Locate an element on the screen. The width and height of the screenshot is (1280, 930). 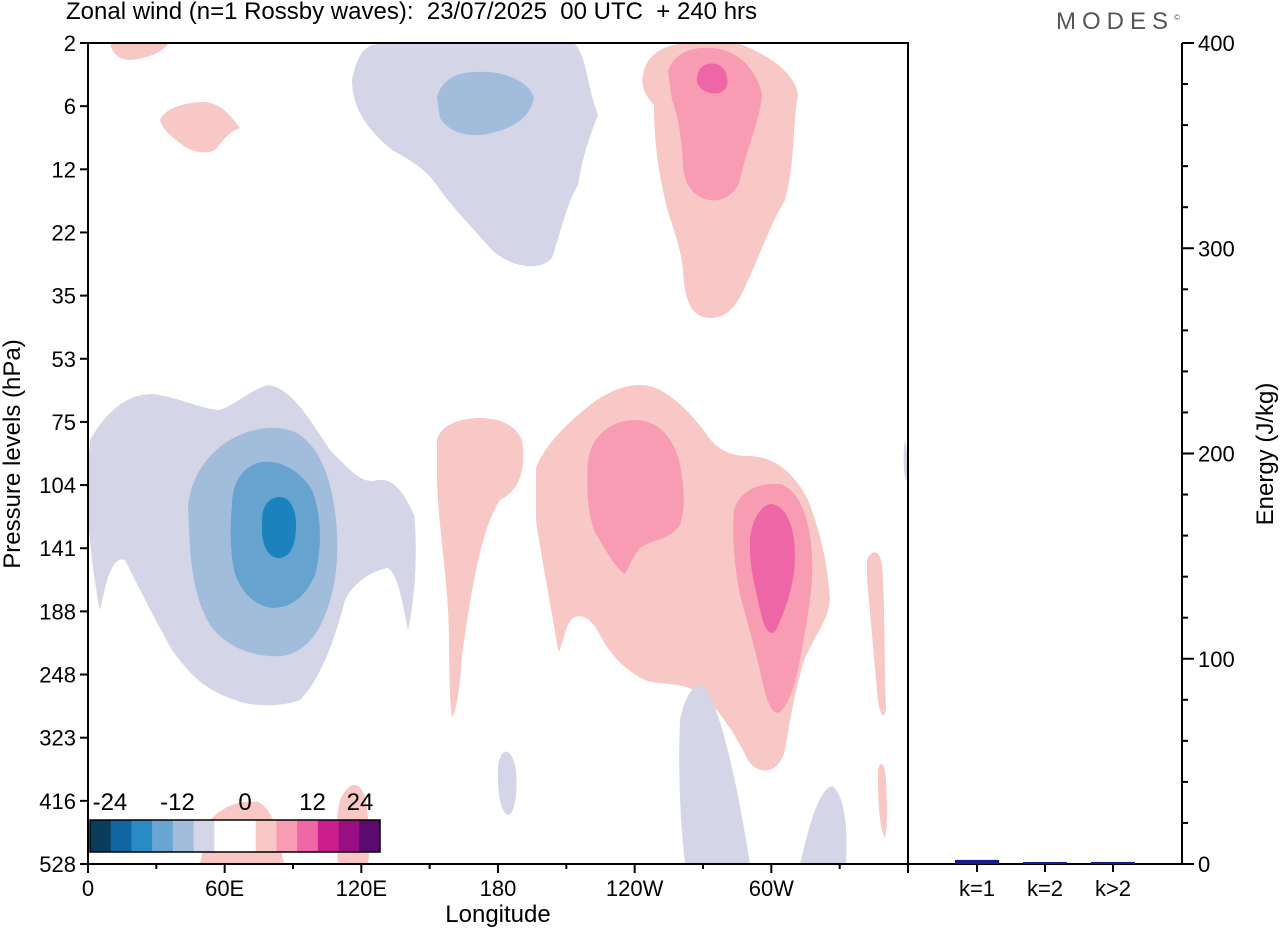
longitude-tick-label: 120E is located at coordinates (361, 888).